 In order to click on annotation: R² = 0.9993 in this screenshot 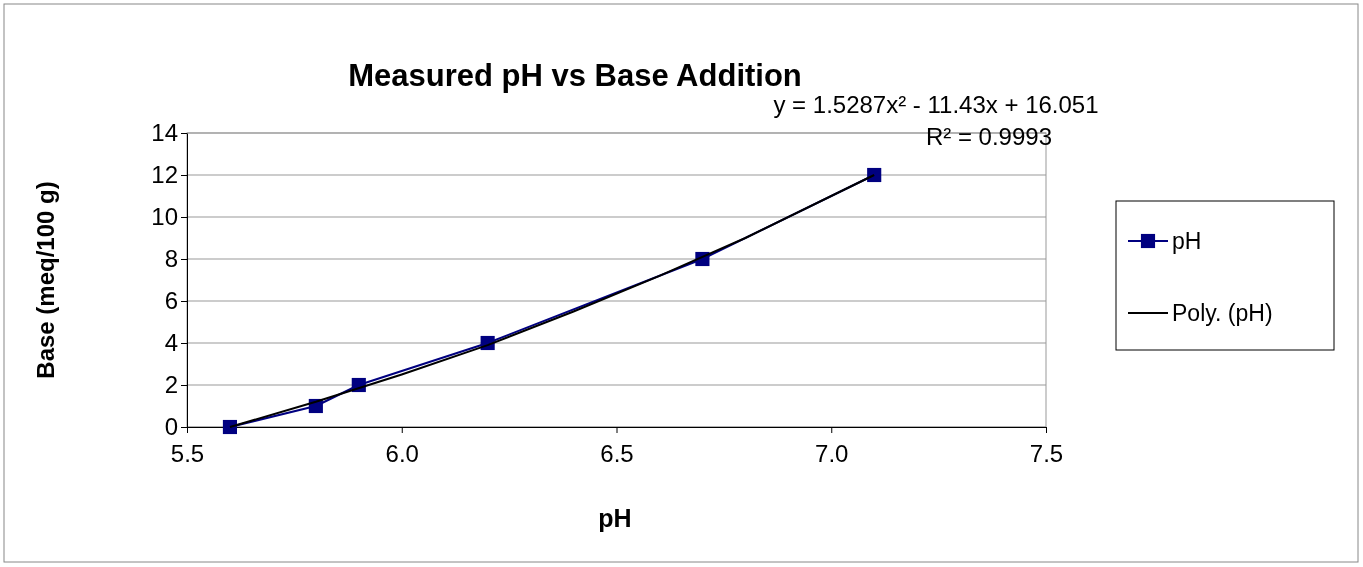, I will do `click(988, 136)`.